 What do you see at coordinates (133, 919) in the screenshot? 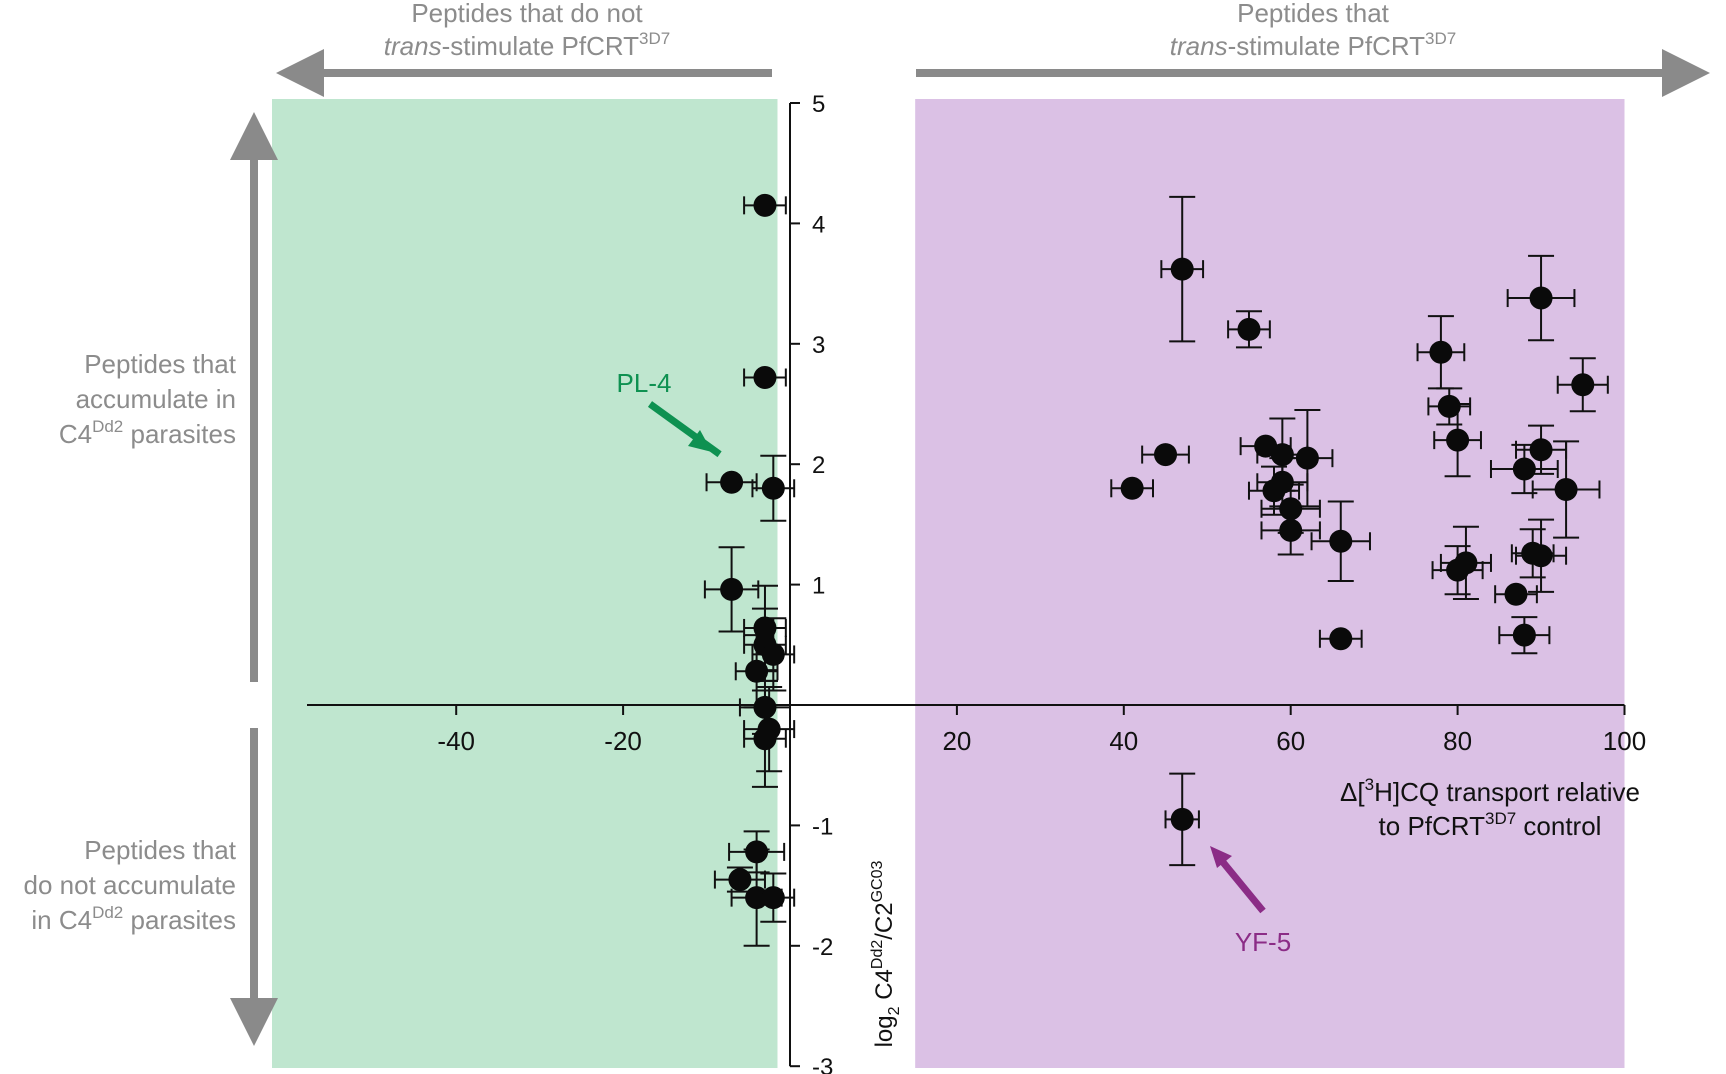
I see `bottom-side-label-line3: in C4Dd2 parasites` at bounding box center [133, 919].